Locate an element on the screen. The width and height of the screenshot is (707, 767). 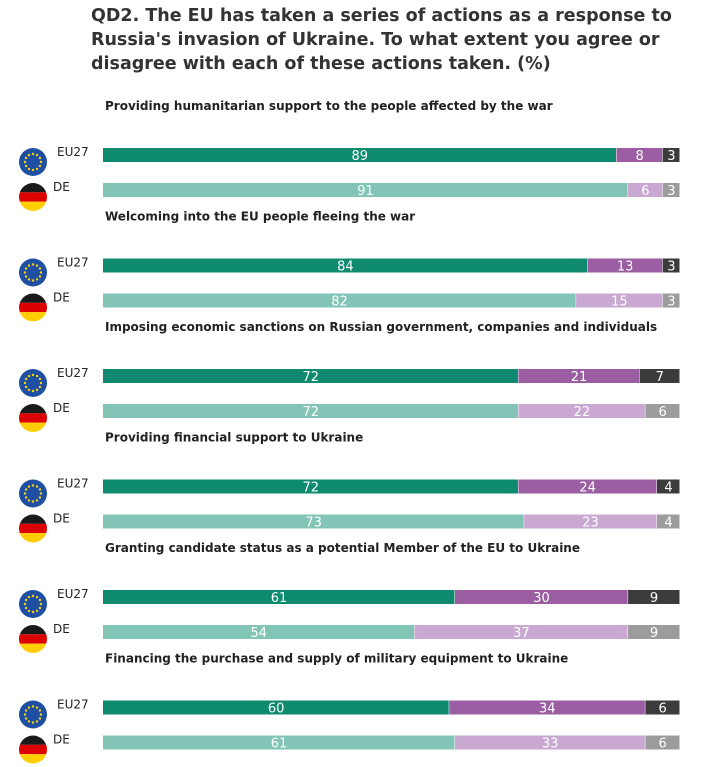
data-label: 34 is located at coordinates (547, 709).